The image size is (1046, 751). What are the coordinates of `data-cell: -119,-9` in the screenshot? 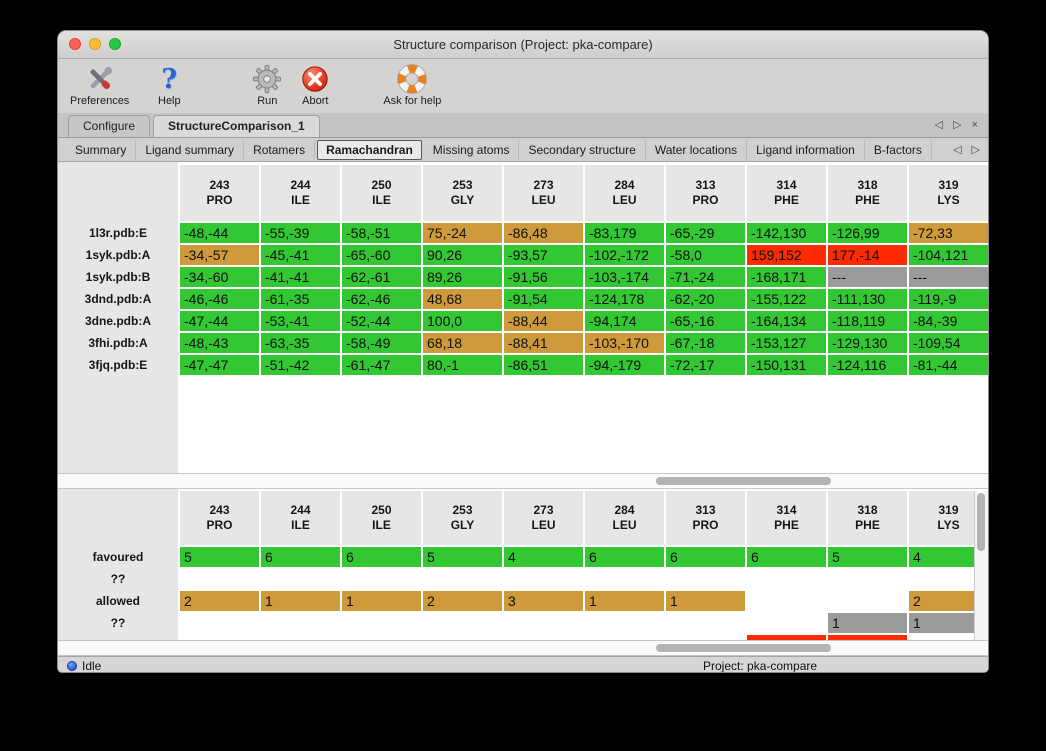 It's located at (948, 299).